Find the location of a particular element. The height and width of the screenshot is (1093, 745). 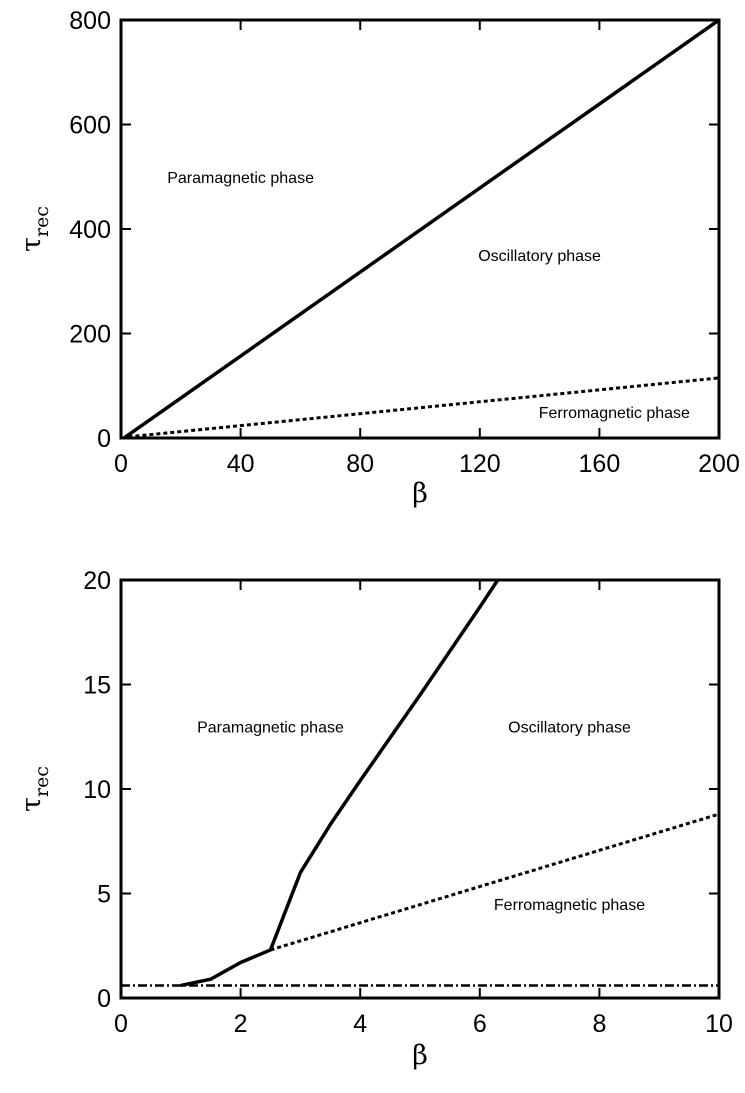

bottom-y-axis-label-main: τ is located at coordinates (31, 804).